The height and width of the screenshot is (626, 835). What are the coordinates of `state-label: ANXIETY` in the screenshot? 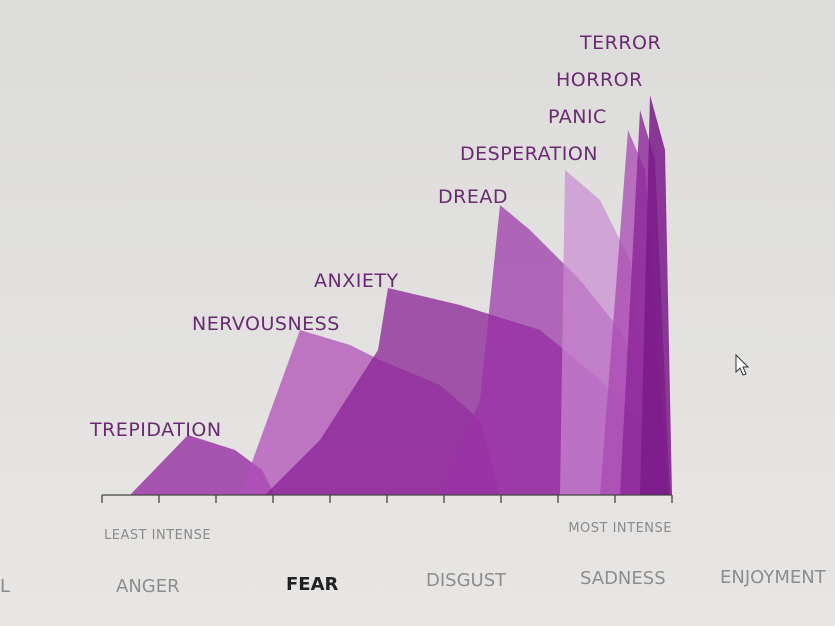 It's located at (356, 281).